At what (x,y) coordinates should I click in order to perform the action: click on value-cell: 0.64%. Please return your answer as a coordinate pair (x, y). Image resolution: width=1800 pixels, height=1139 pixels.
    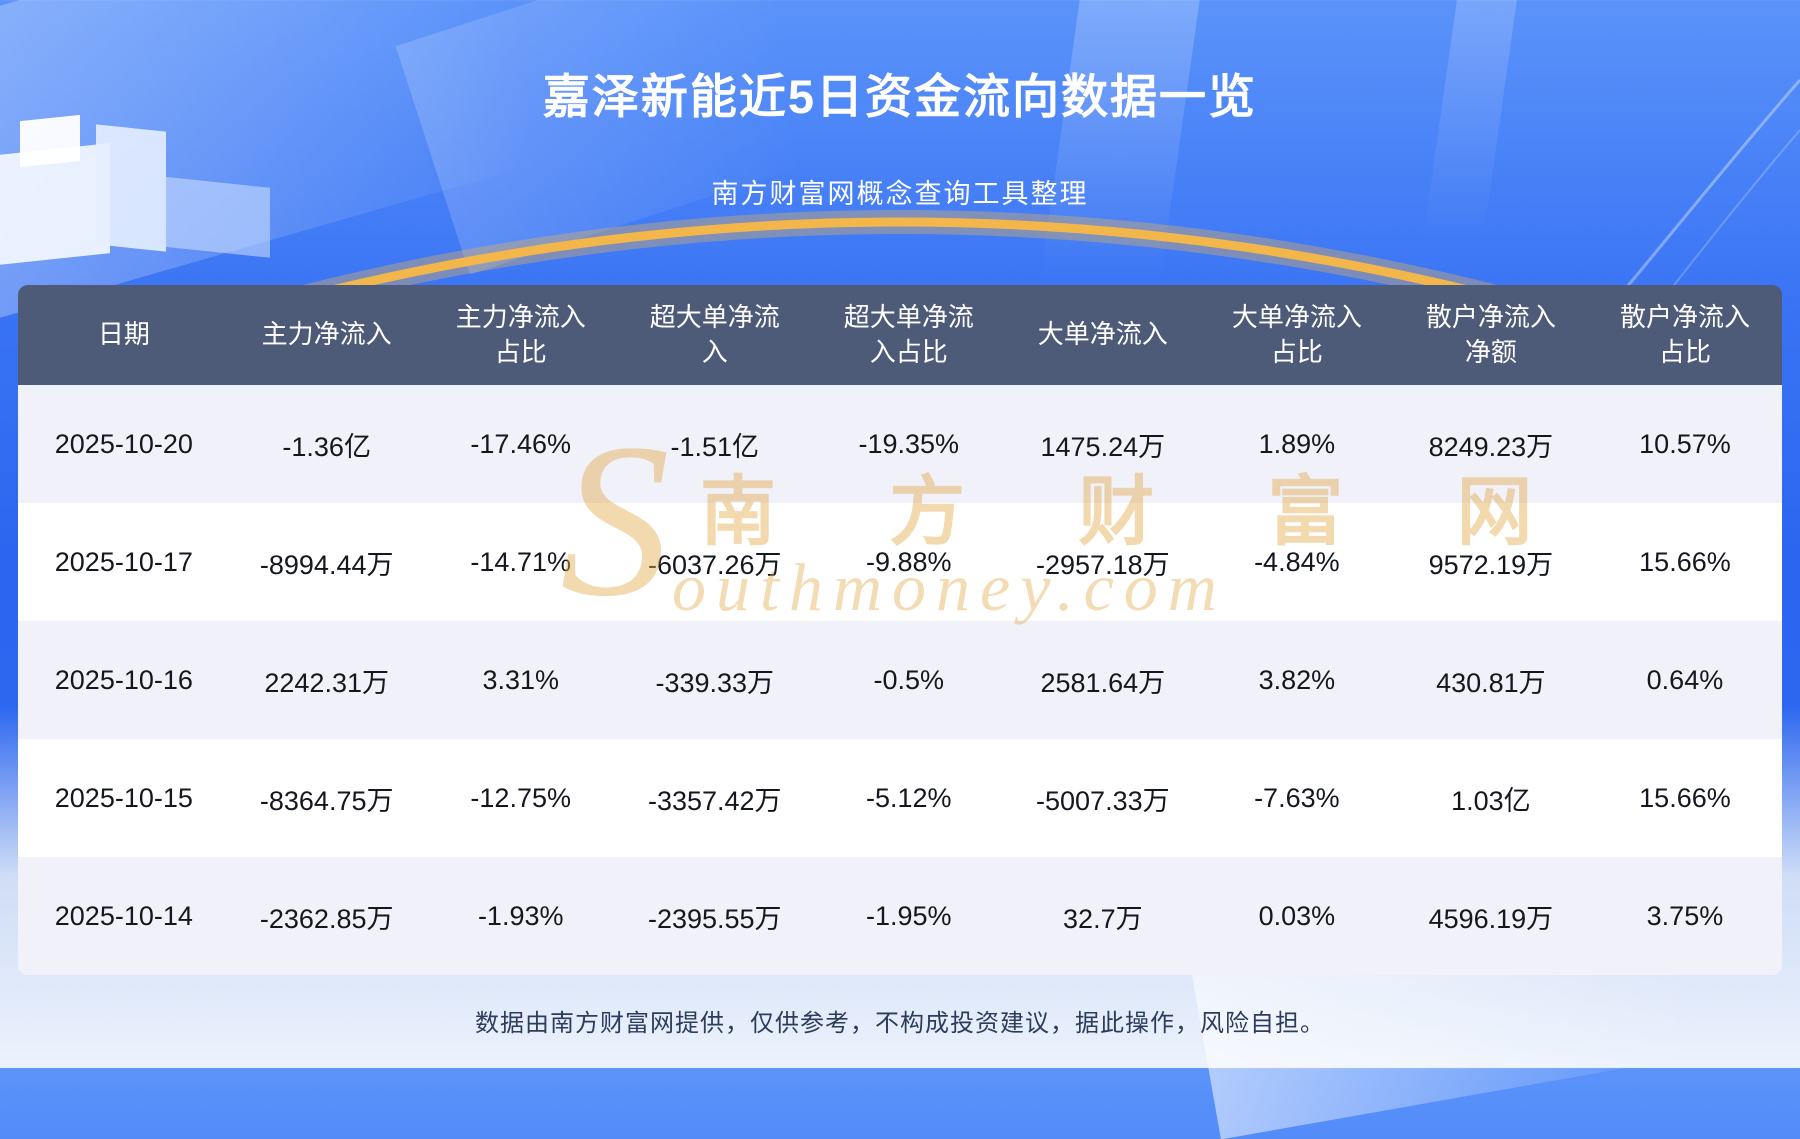
    Looking at the image, I should click on (1685, 679).